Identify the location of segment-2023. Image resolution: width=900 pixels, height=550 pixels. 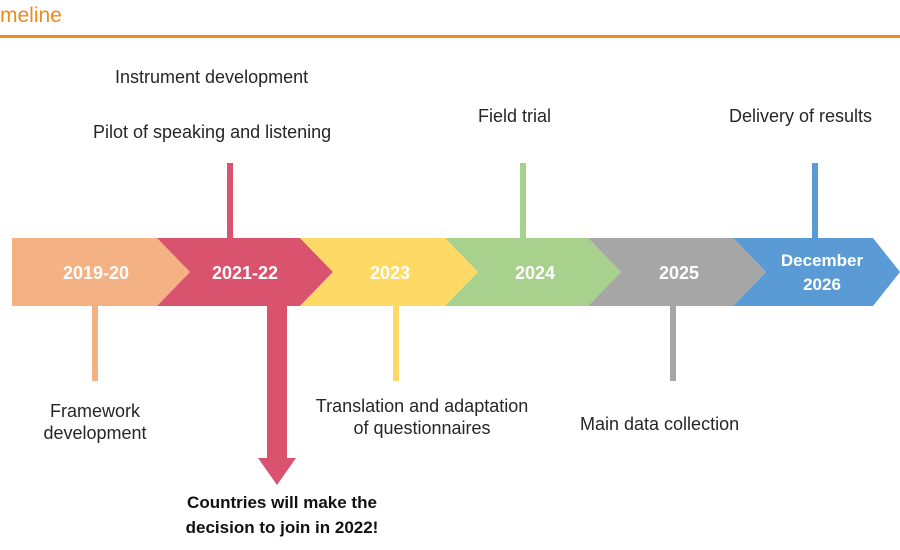
(389, 272).